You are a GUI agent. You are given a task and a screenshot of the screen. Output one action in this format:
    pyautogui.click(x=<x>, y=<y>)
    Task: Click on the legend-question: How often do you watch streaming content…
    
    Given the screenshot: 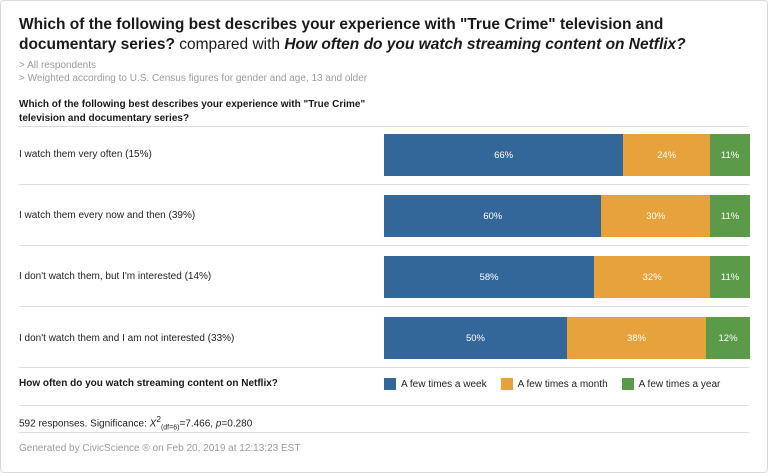 What is the action you would take?
    pyautogui.click(x=148, y=383)
    